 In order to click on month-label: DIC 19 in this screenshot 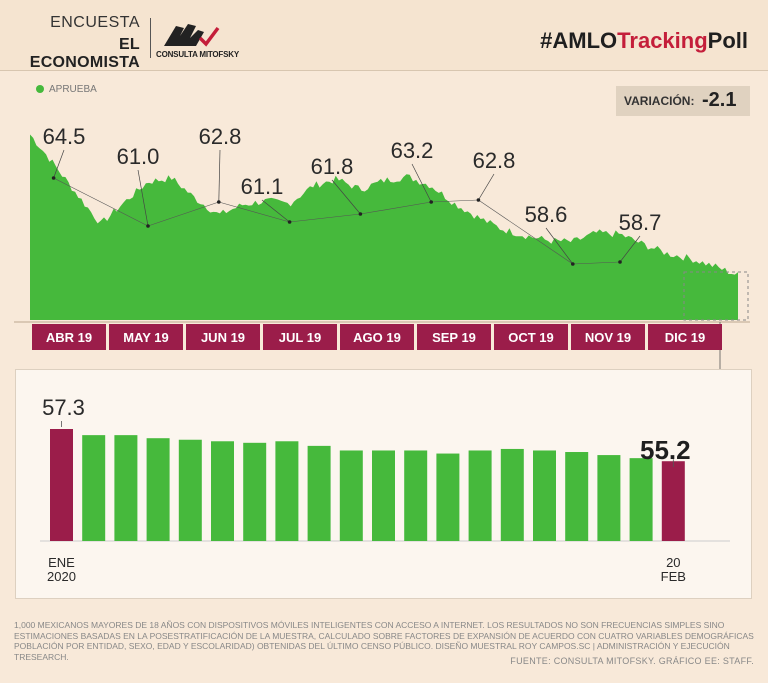, I will do `click(685, 337)`.